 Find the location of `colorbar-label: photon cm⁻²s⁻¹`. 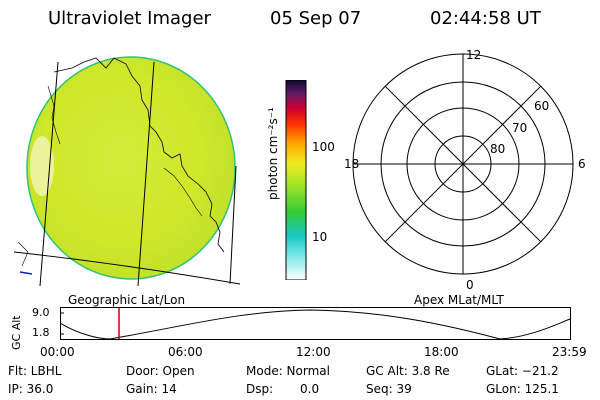

colorbar-label: photon cm⁻²s⁻¹ is located at coordinates (273, 153).